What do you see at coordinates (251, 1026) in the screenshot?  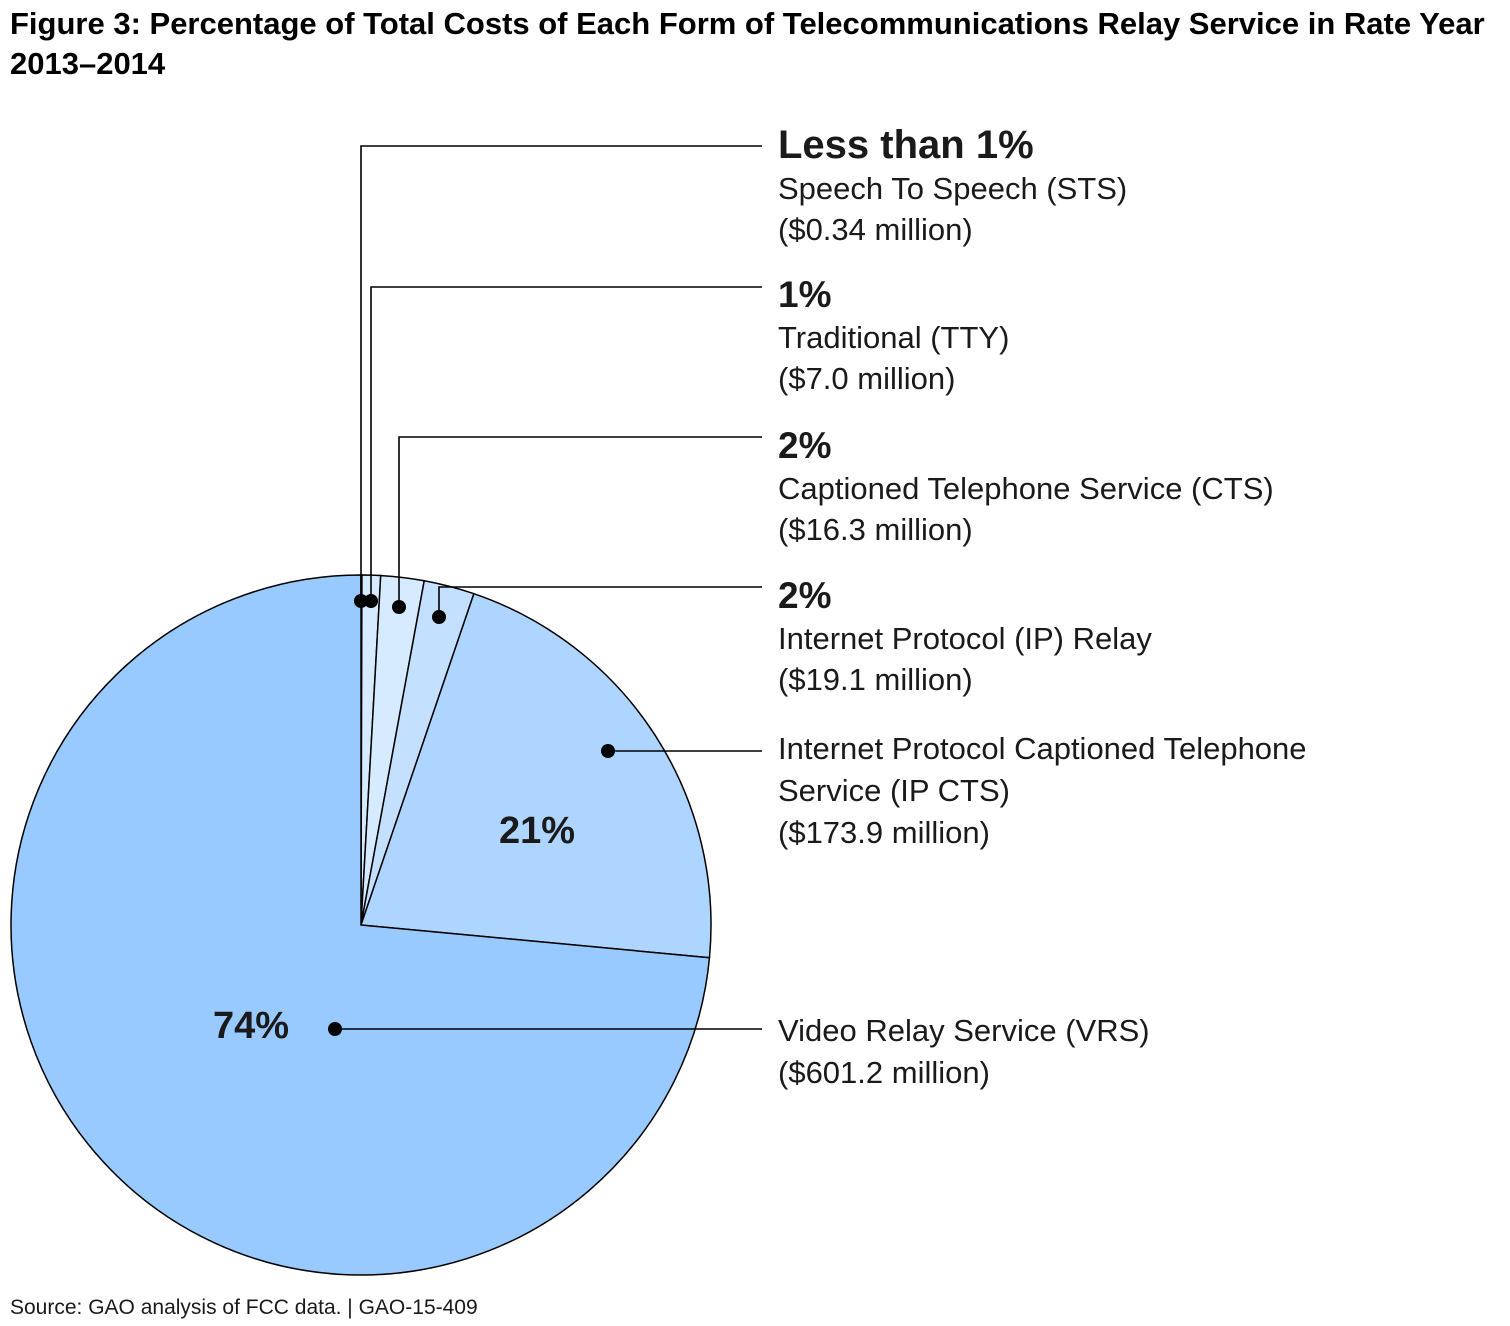 I see `label-percent-5: 74%` at bounding box center [251, 1026].